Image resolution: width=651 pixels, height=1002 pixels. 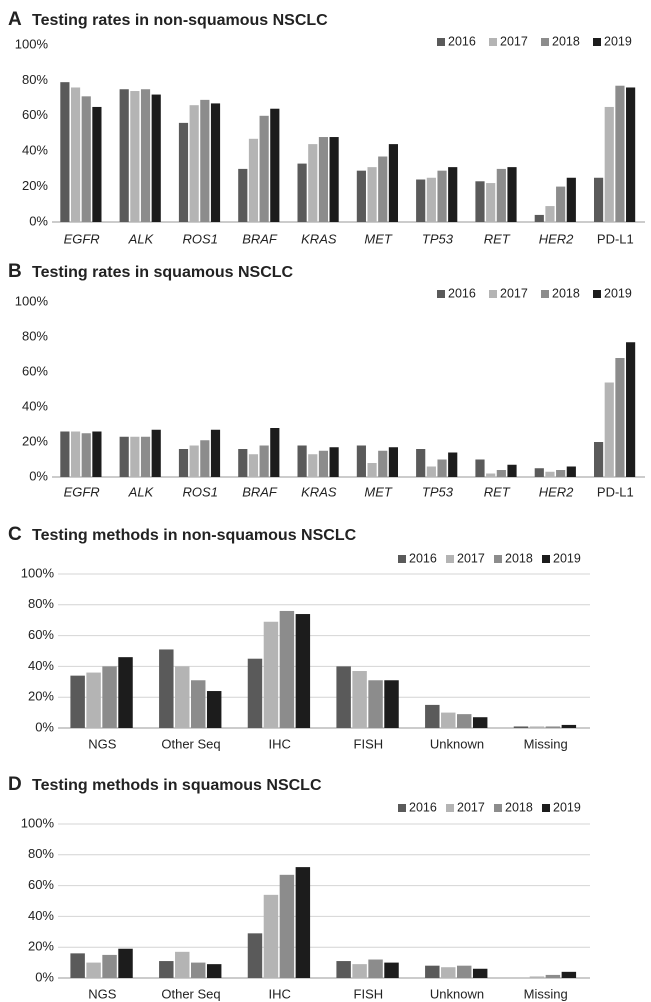 I want to click on x-tick-label: FISH, so click(x=369, y=743).